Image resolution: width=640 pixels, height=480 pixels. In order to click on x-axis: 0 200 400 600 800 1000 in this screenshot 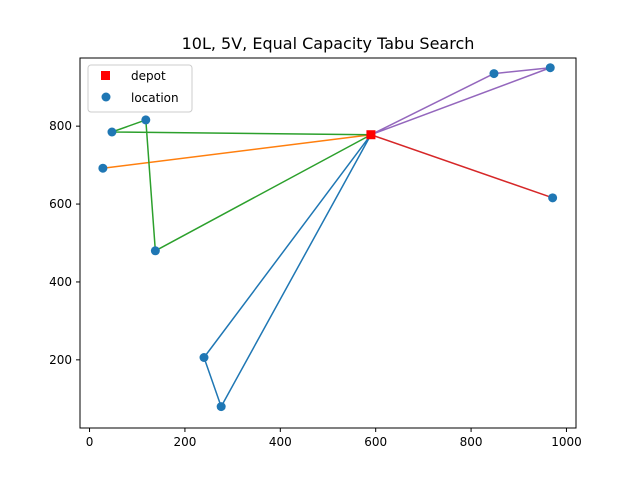, I will do `click(334, 438)`.